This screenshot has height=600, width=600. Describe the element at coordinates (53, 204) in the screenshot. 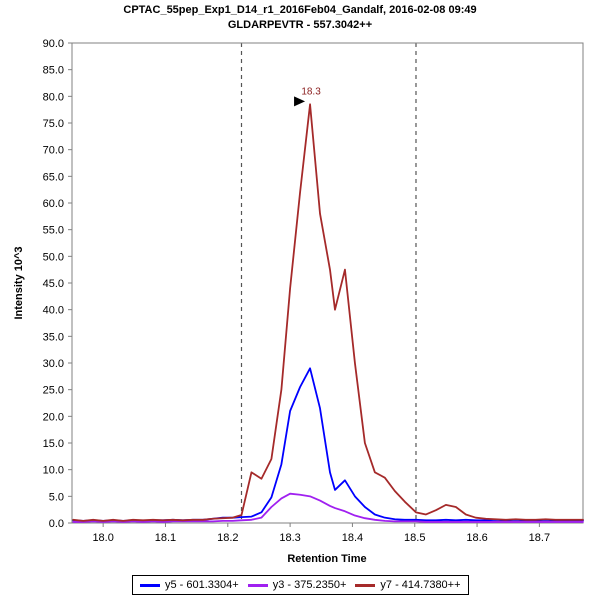

I see `y-tick-label: 60.0` at that location.